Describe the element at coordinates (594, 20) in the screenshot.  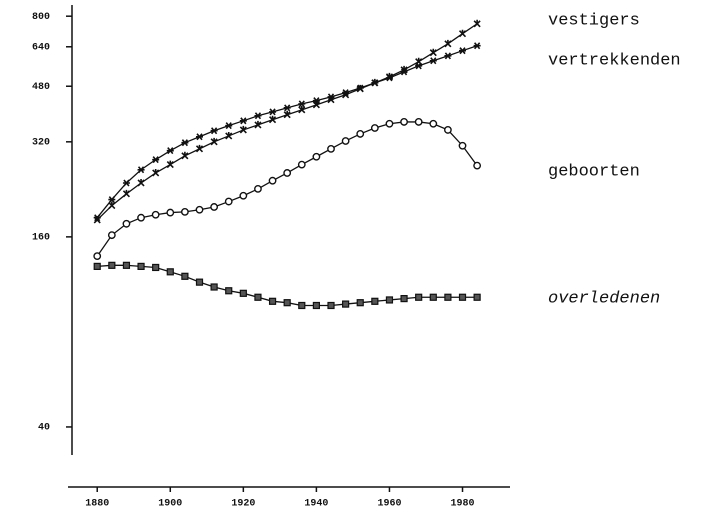
I see `series-label: vestigers` at that location.